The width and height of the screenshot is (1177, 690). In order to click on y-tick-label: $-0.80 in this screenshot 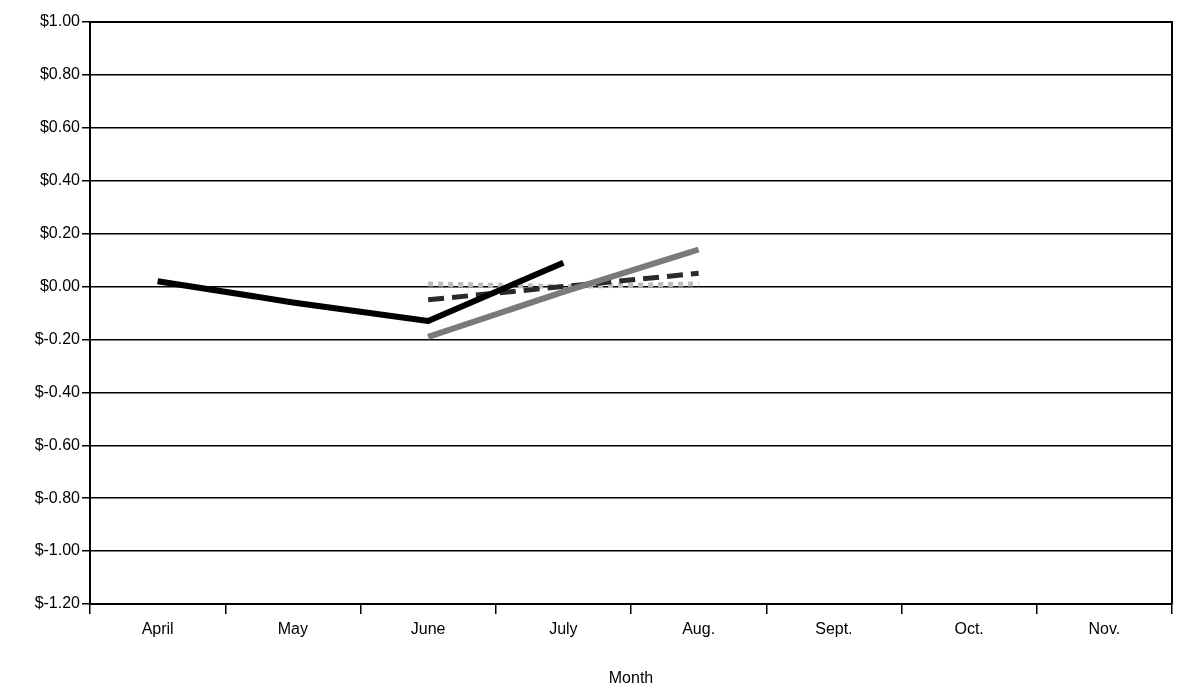, I will do `click(57, 497)`.